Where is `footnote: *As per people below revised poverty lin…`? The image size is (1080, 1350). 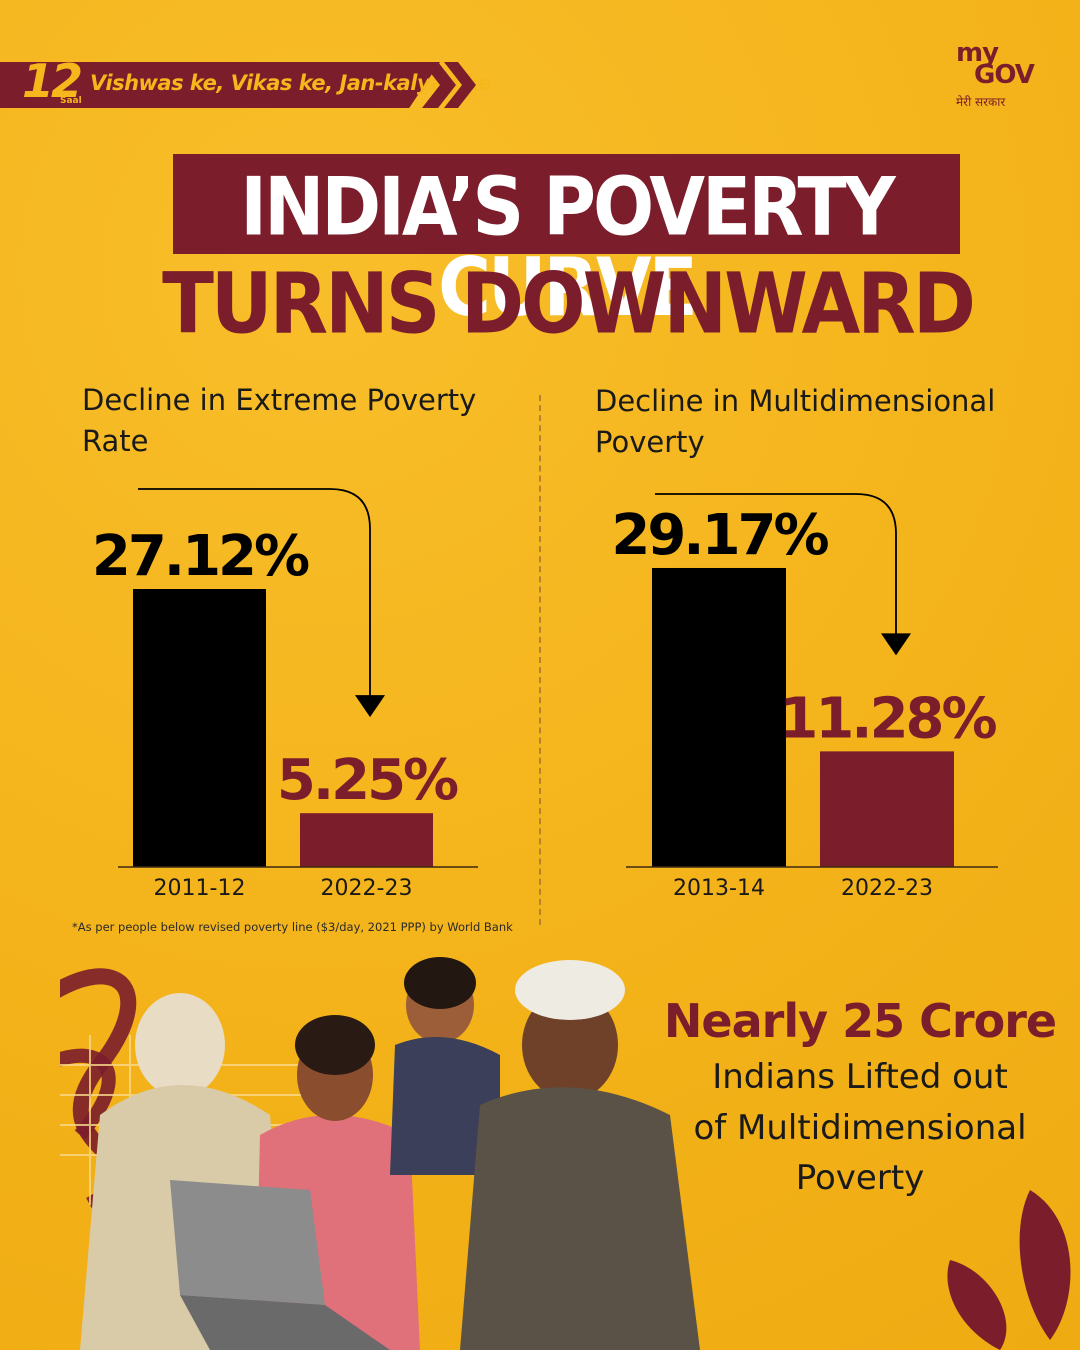
footnote: *As per people below revised poverty lin… is located at coordinates (292, 927).